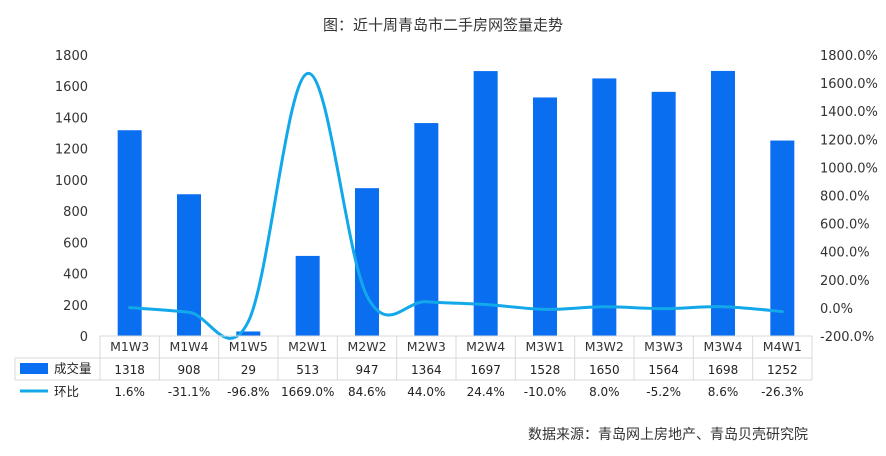 The image size is (886, 456). I want to click on y-left-tick-label: 0, so click(84, 337).